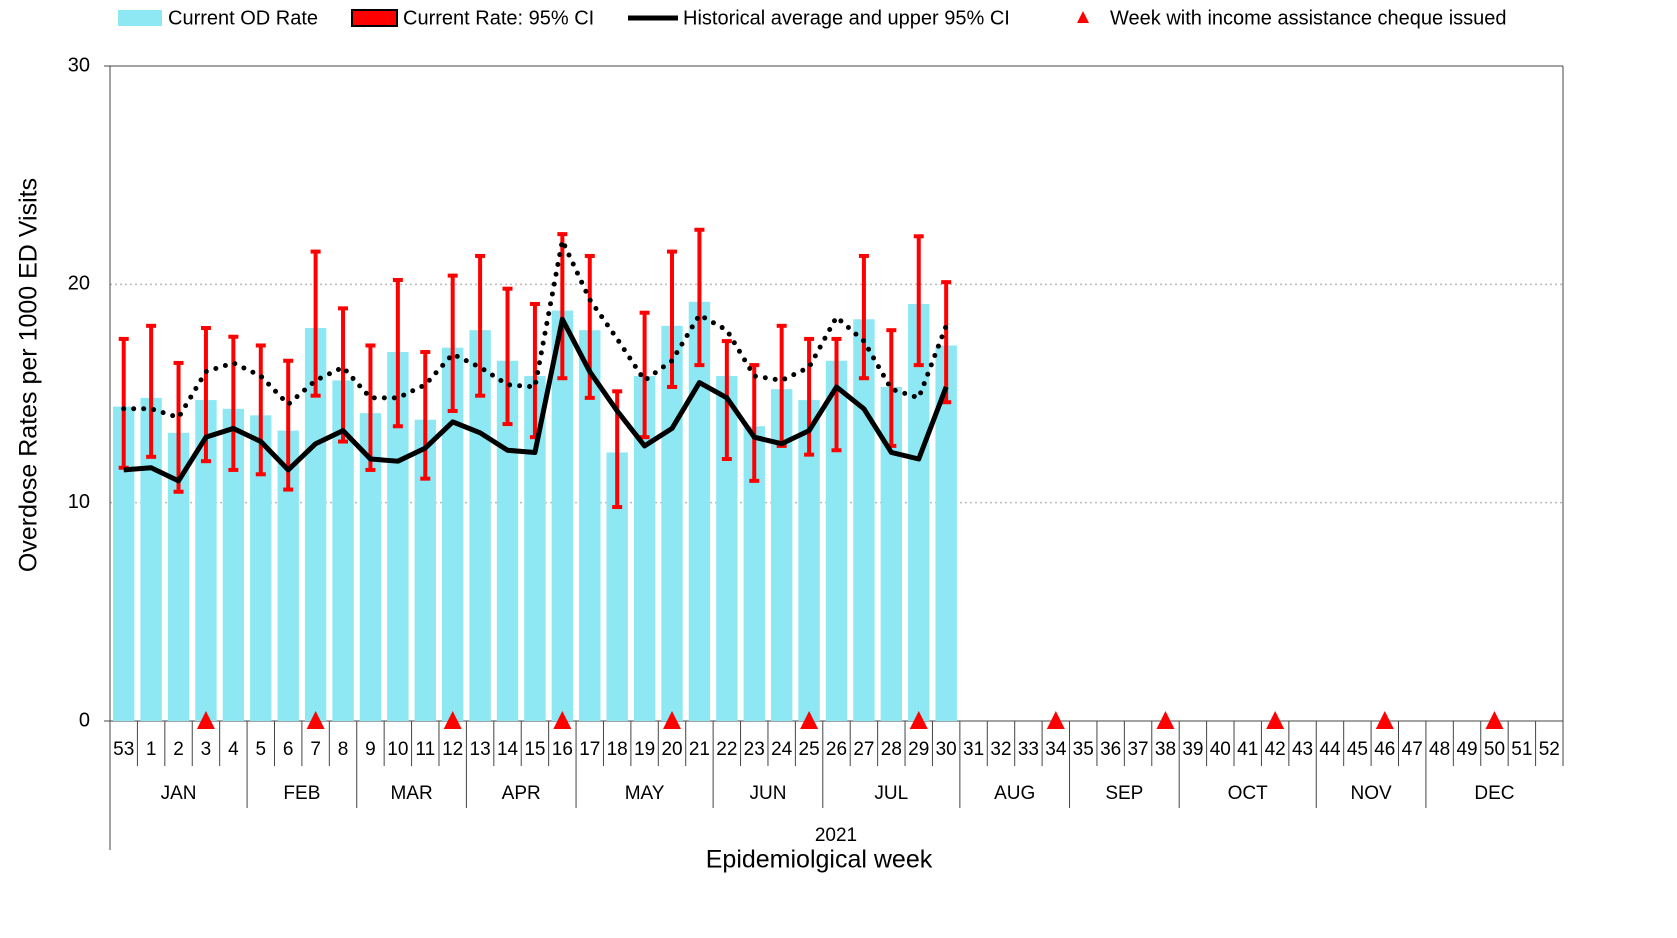 The image size is (1677, 938). I want to click on y-tick-label: 0, so click(84, 720).